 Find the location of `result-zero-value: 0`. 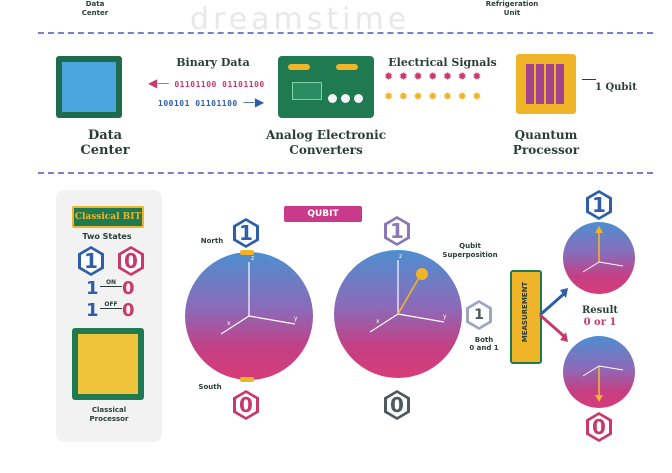

result-zero-value: 0 is located at coordinates (599, 427).